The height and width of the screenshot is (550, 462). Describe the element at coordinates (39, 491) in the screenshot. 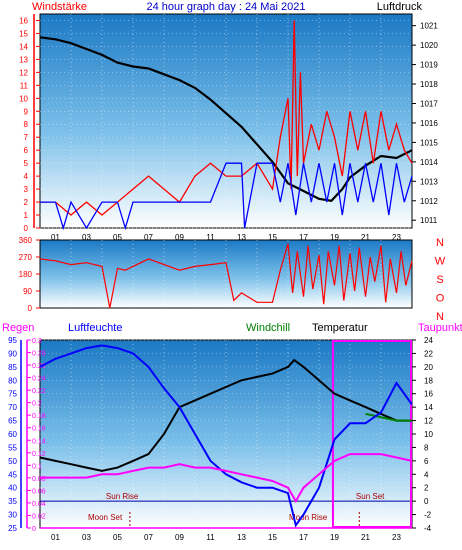

I see `y-tick-label-rain: 0.06` at that location.